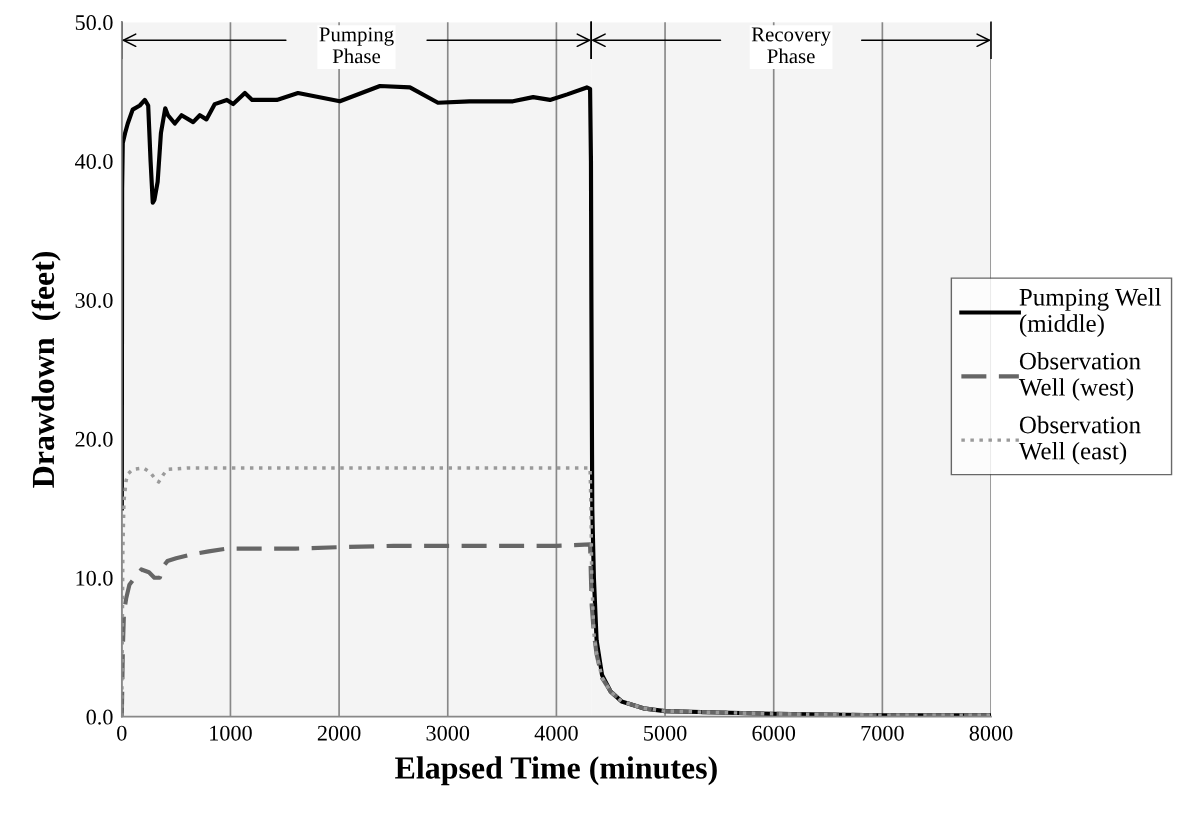 Image resolution: width=1194 pixels, height=820 pixels. What do you see at coordinates (1090, 312) in the screenshot?
I see `legend-label: Pumping Well (middle)` at bounding box center [1090, 312].